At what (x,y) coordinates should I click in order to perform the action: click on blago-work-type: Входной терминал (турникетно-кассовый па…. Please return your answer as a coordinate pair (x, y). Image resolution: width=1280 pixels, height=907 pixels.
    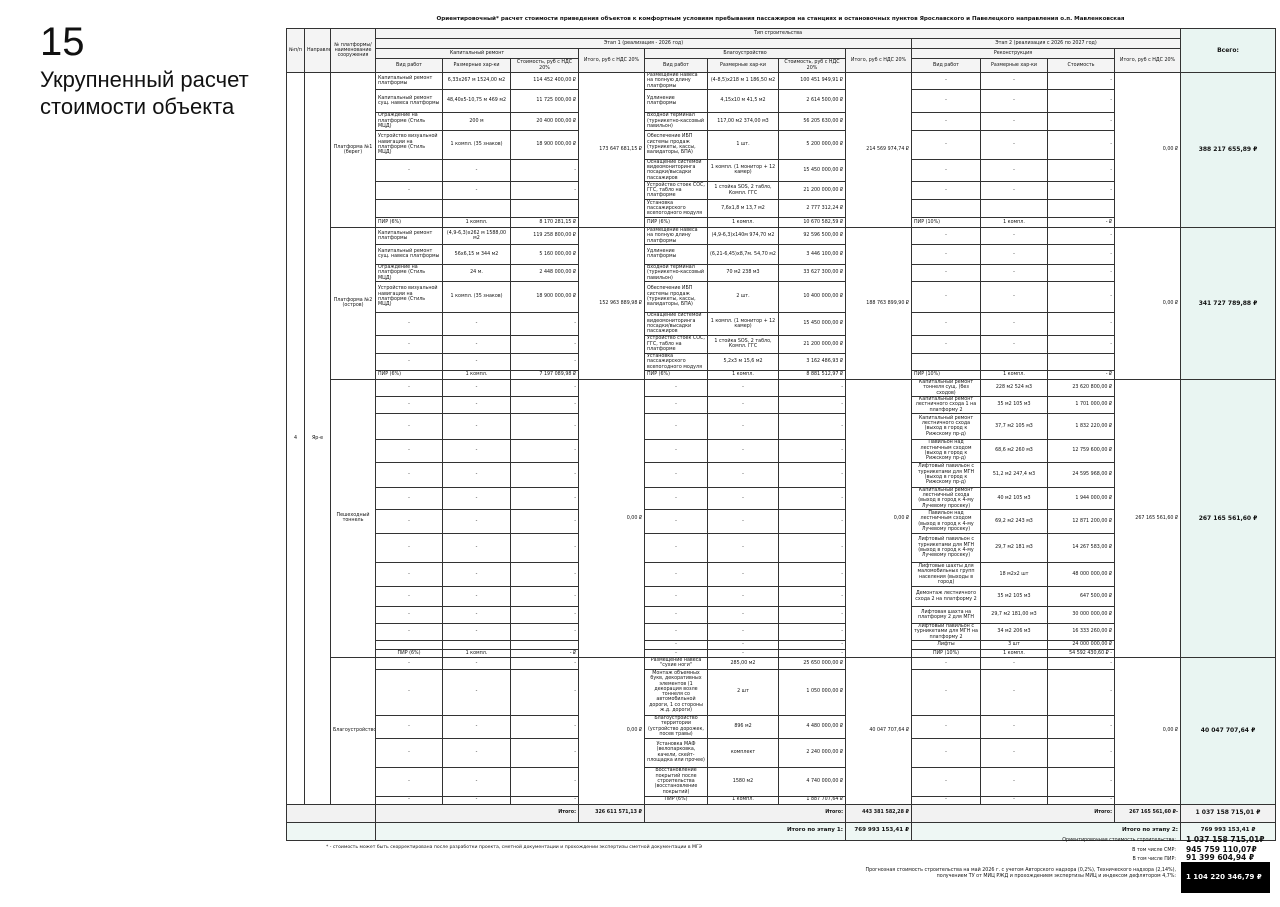
    Looking at the image, I should click on (676, 272).